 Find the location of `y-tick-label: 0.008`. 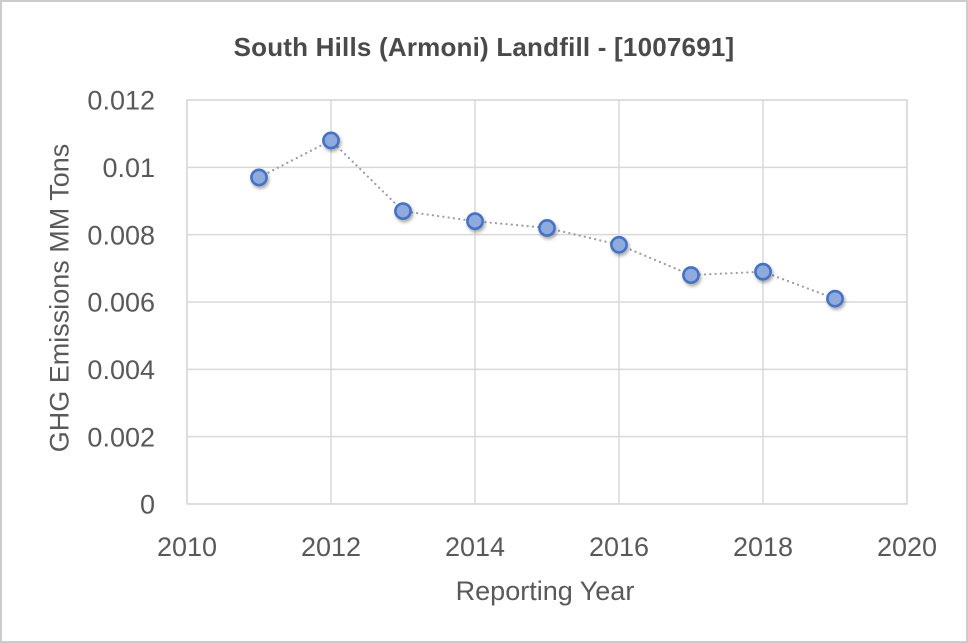

y-tick-label: 0.008 is located at coordinates (121, 235).